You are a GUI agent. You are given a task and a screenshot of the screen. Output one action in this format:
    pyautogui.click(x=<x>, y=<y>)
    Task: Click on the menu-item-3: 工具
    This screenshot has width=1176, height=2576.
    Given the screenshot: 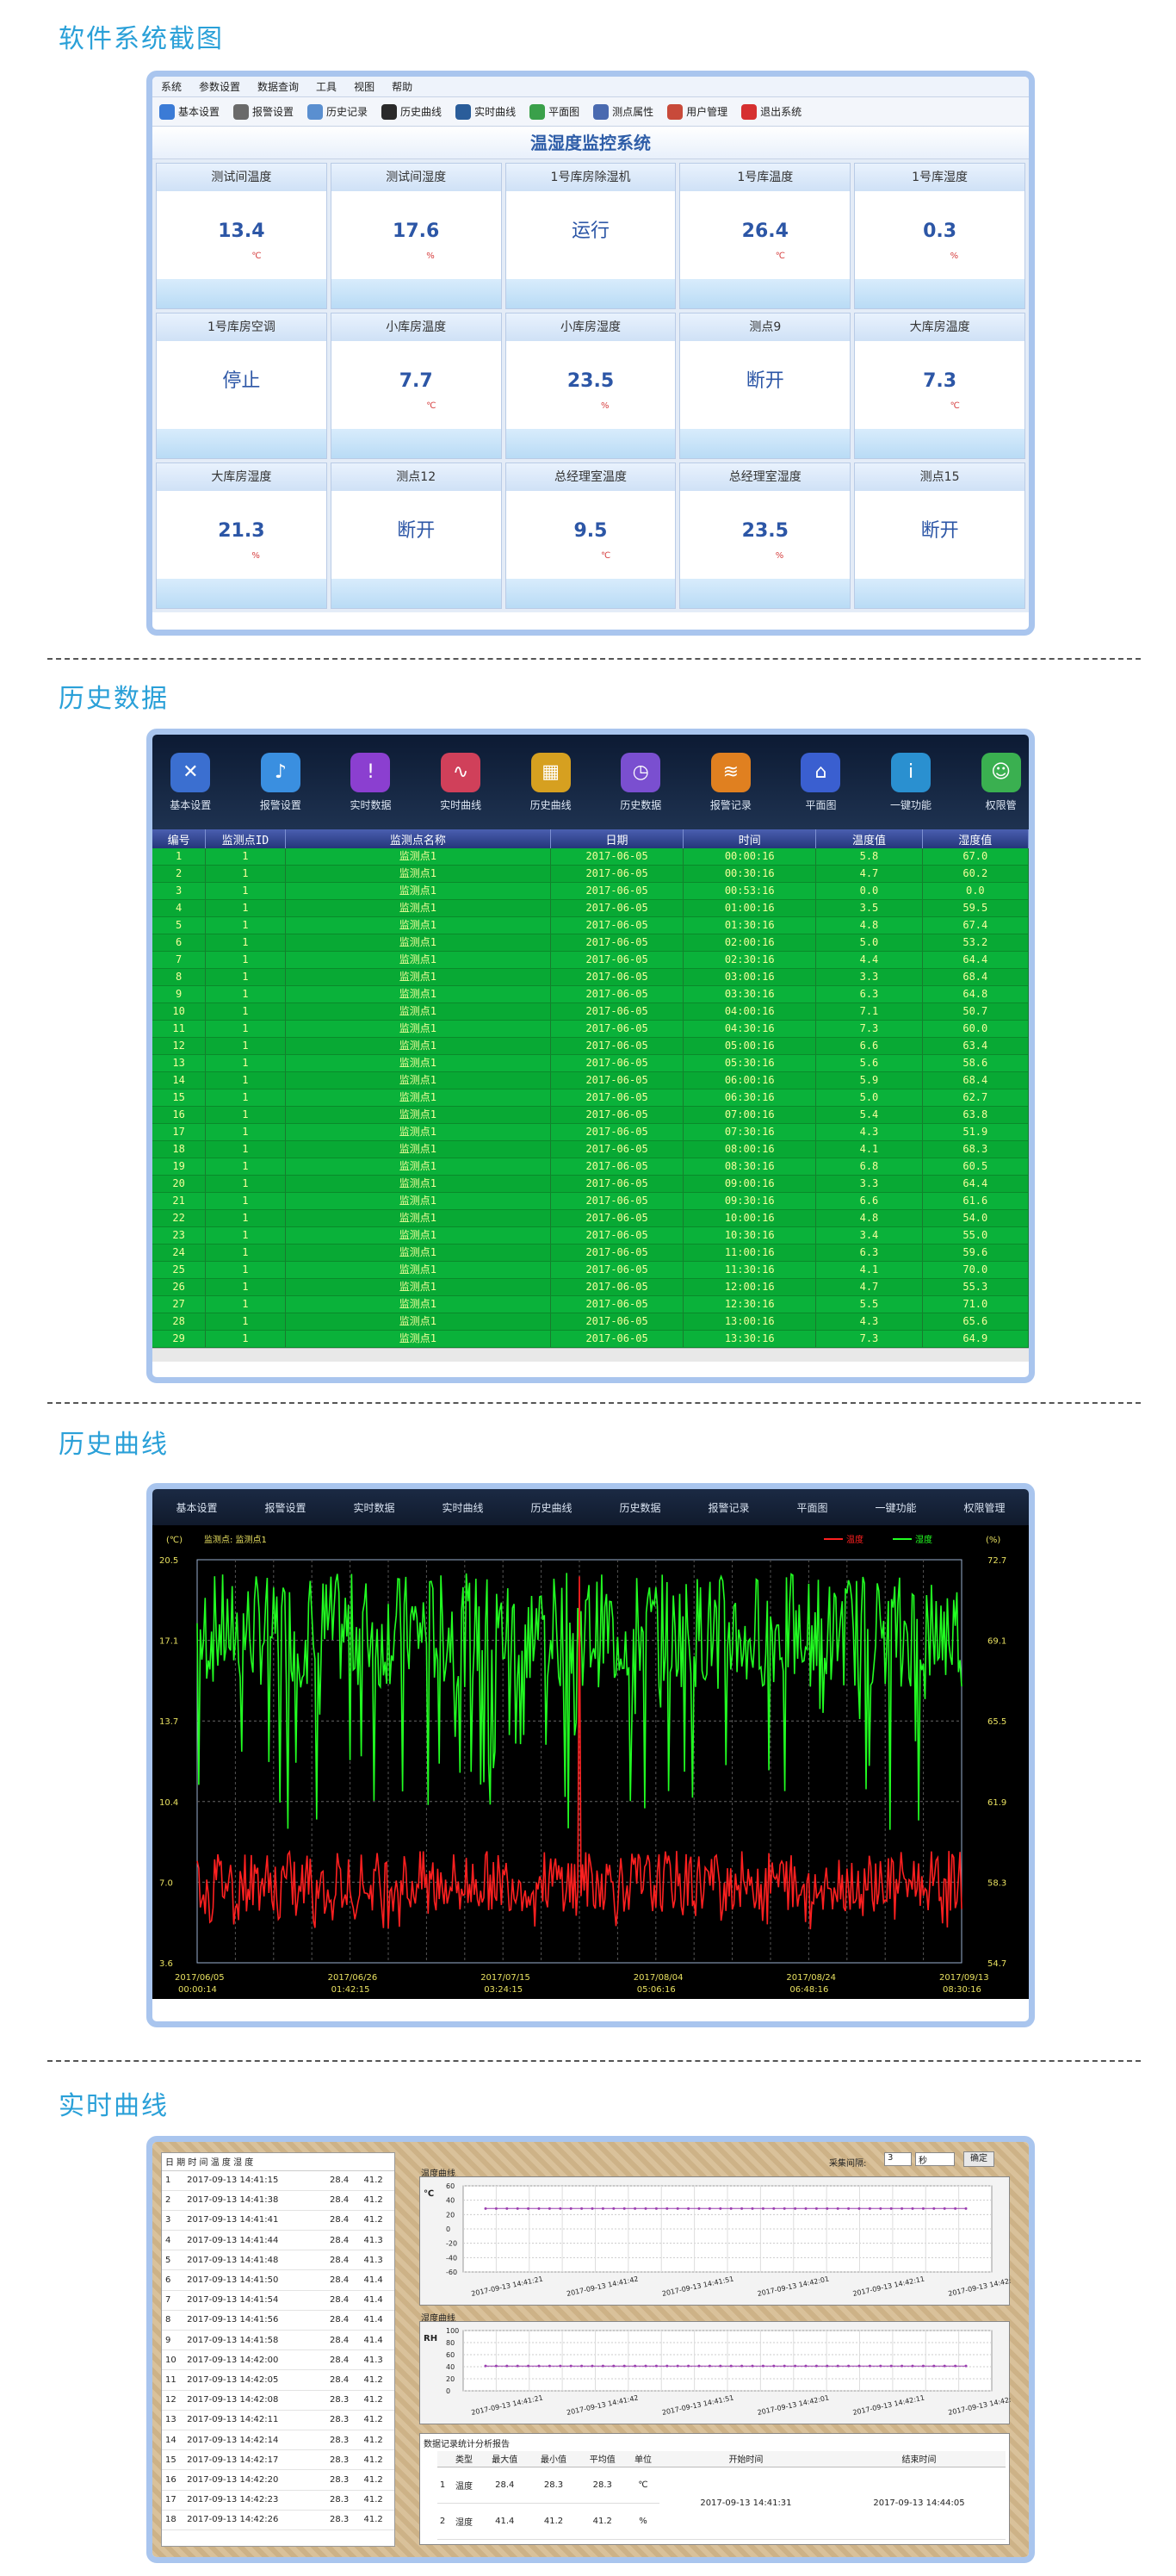 What is the action you would take?
    pyautogui.click(x=326, y=87)
    